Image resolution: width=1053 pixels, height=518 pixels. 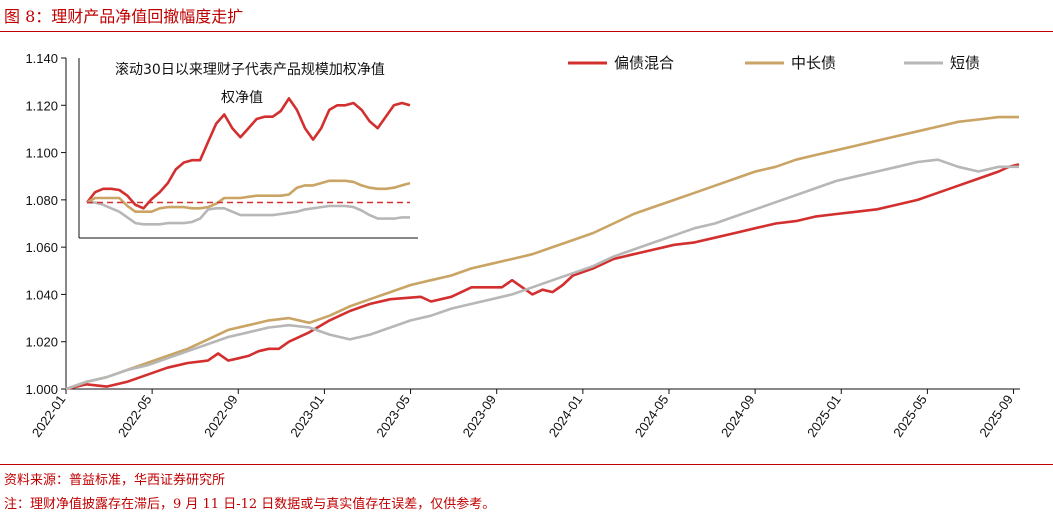 What do you see at coordinates (41, 247) in the screenshot?
I see `y-tick-label: 1.060` at bounding box center [41, 247].